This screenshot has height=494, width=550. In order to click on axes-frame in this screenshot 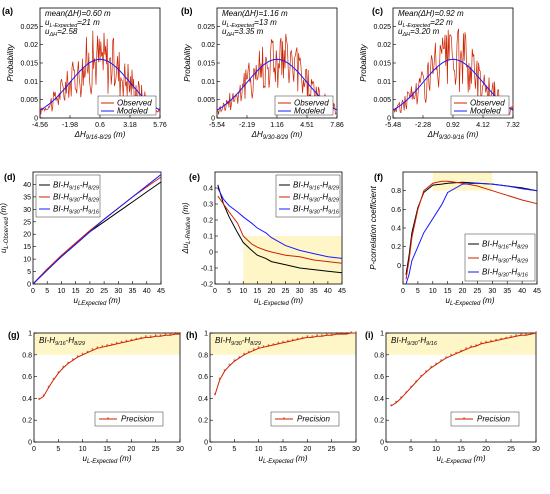, I will do `click(278, 228)`.